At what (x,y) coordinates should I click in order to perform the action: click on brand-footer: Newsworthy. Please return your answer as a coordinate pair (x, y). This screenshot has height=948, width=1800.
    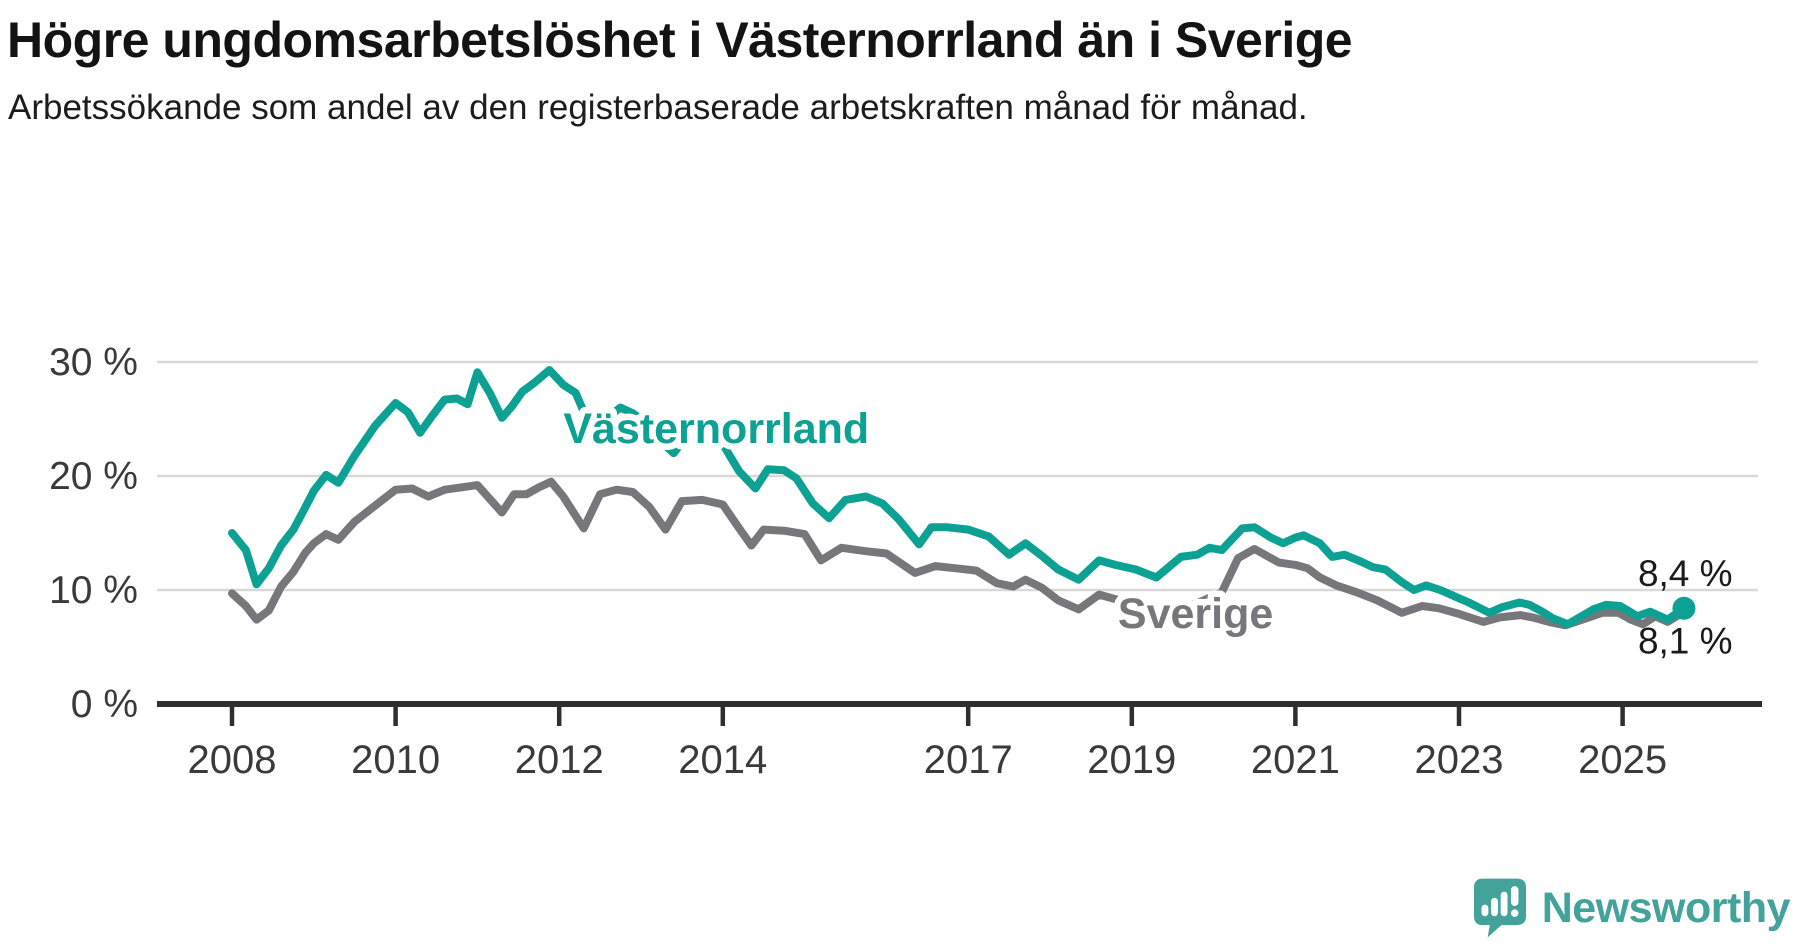
    Looking at the image, I should click on (1632, 908).